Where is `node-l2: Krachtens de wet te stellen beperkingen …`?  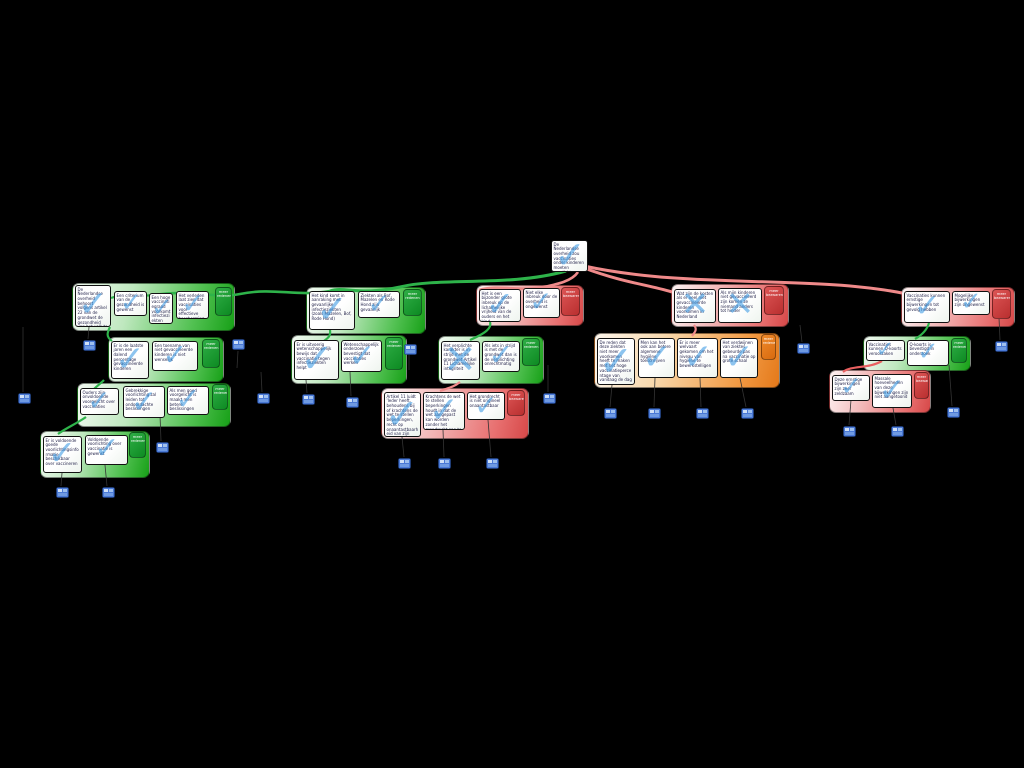 node-l2: Krachtens de wet te stellen beperkingen … is located at coordinates (444, 411).